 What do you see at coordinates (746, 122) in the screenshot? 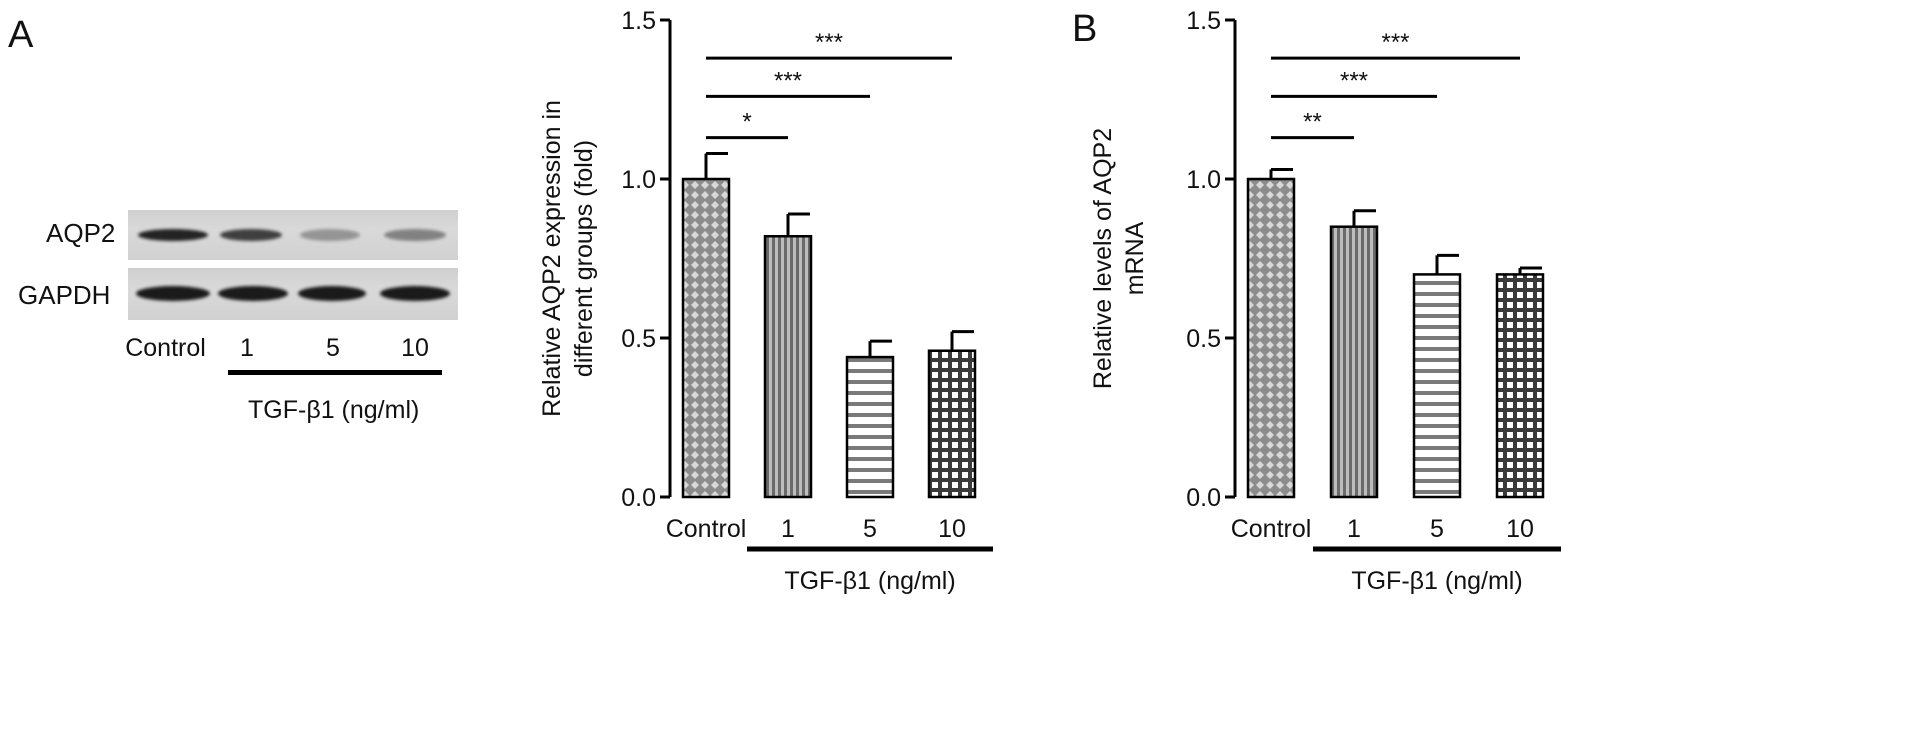
I see `significance-label: *` at bounding box center [746, 122].